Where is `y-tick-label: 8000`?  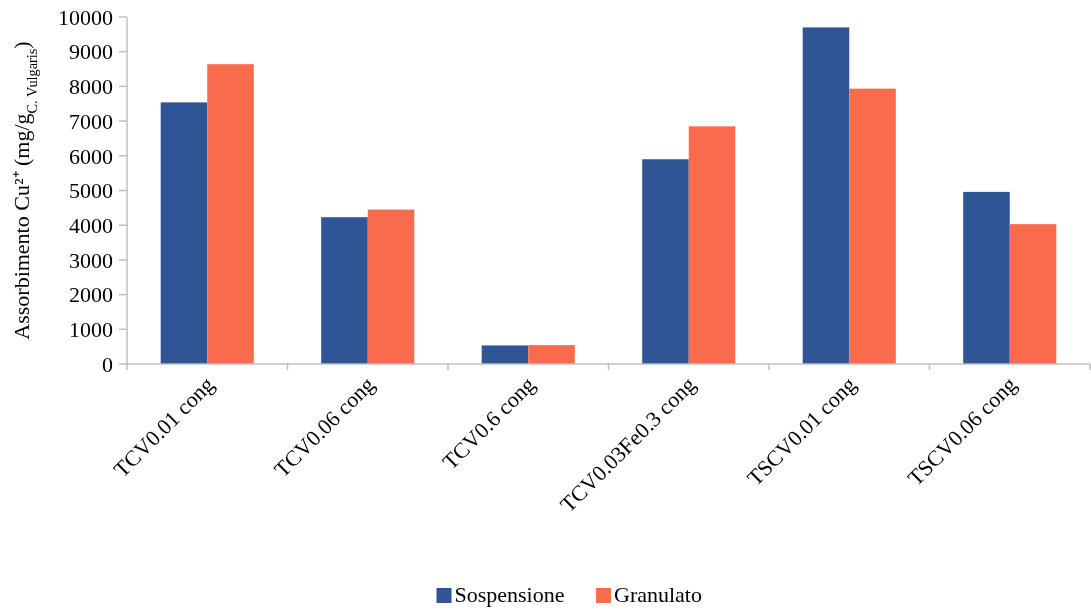
y-tick-label: 8000 is located at coordinates (91, 87).